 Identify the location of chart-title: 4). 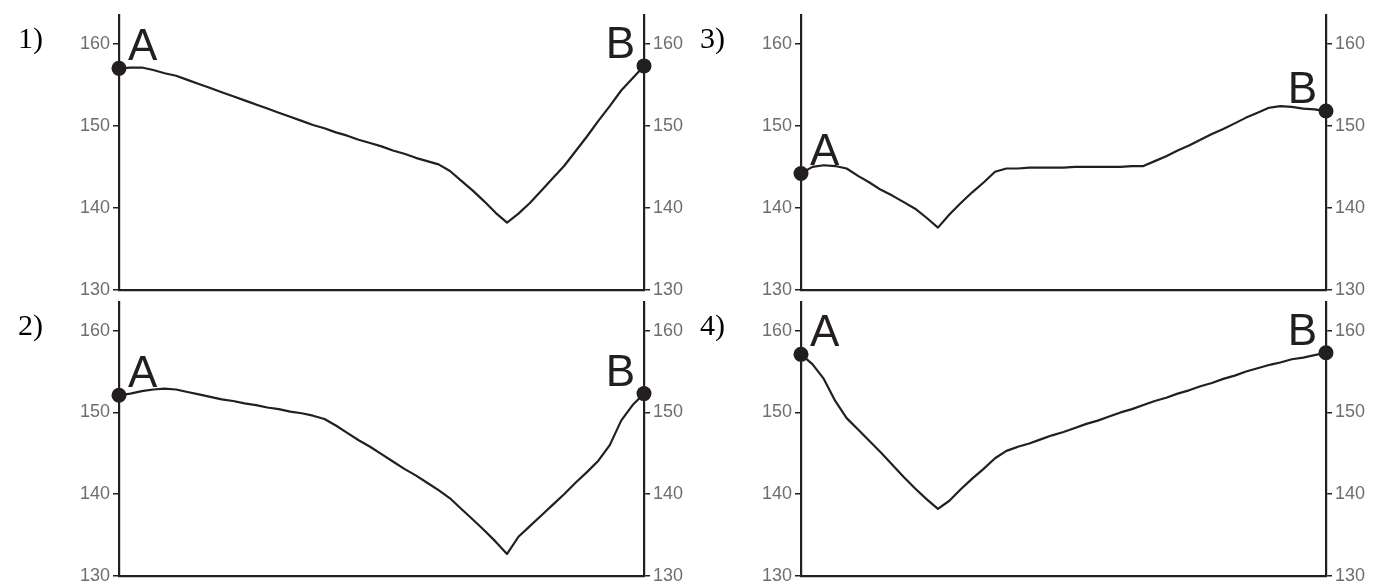
(712, 324).